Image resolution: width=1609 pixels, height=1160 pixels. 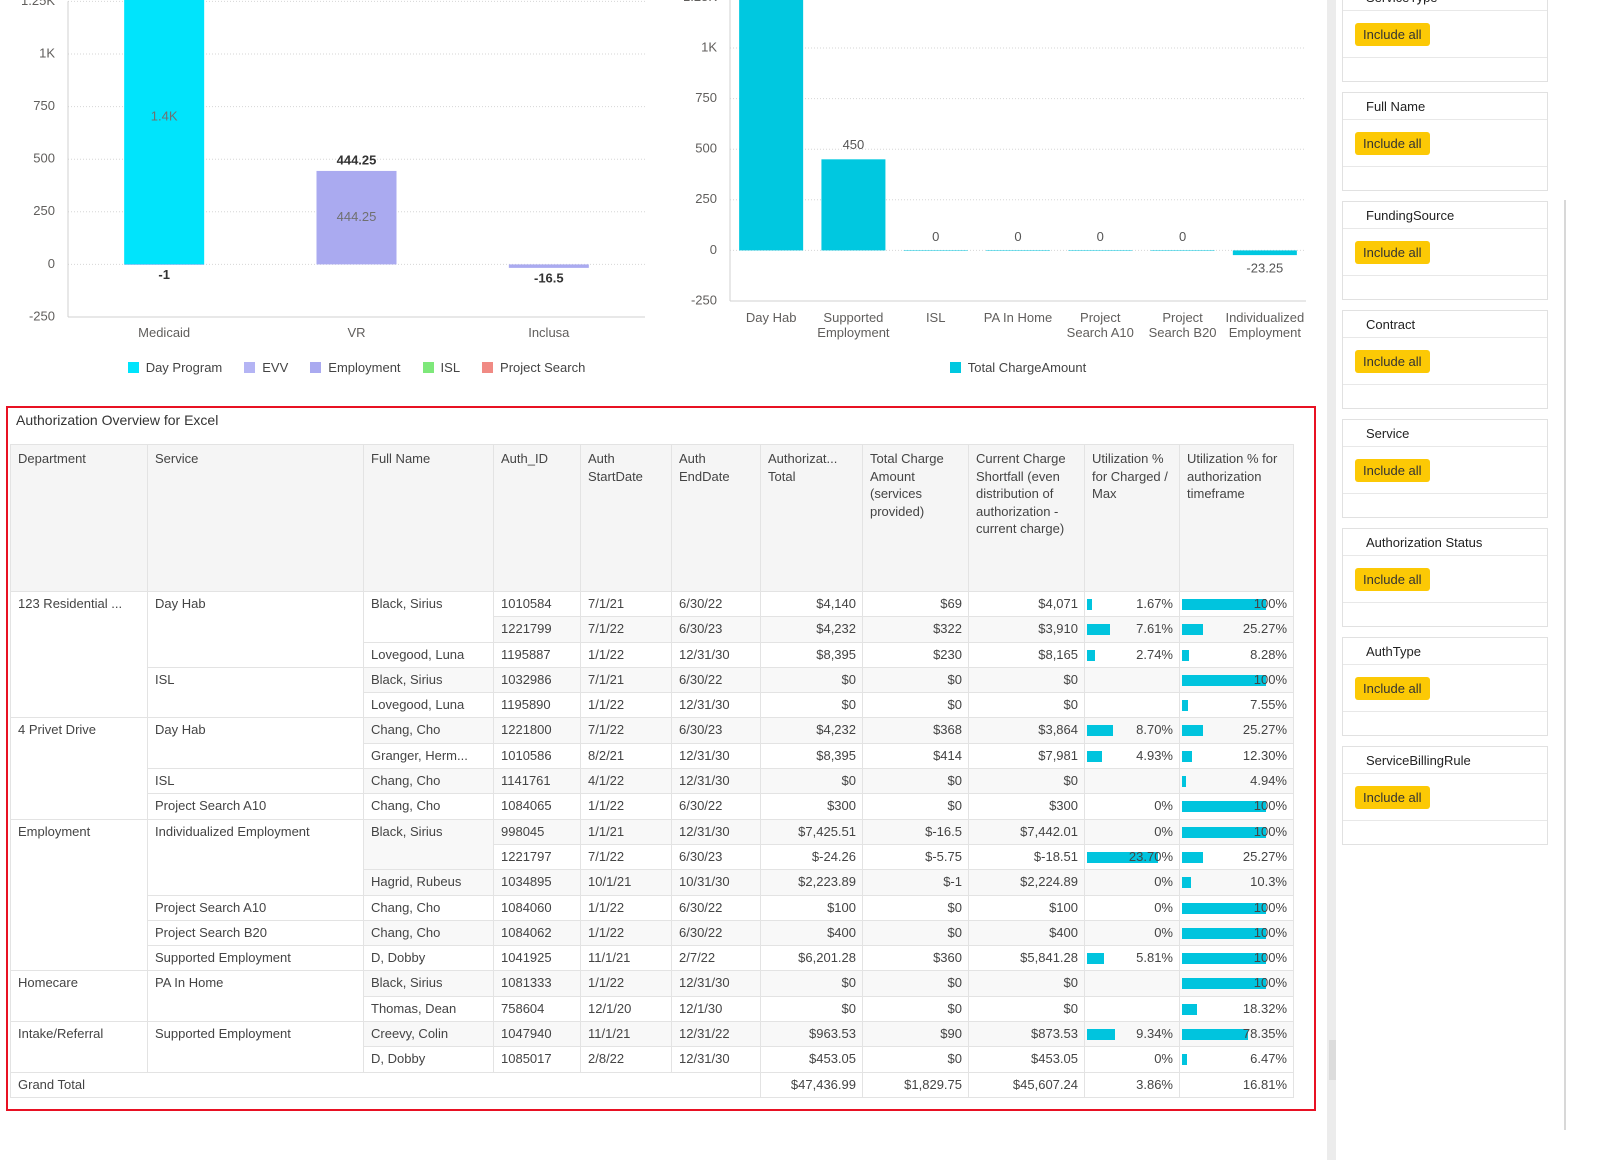 I want to click on cell: $7,981, so click(x=1026, y=756).